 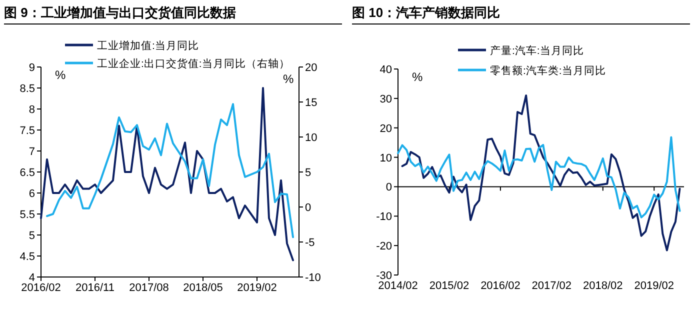 What do you see at coordinates (386, 128) in the screenshot?
I see `y-tick-label: 20` at bounding box center [386, 128].